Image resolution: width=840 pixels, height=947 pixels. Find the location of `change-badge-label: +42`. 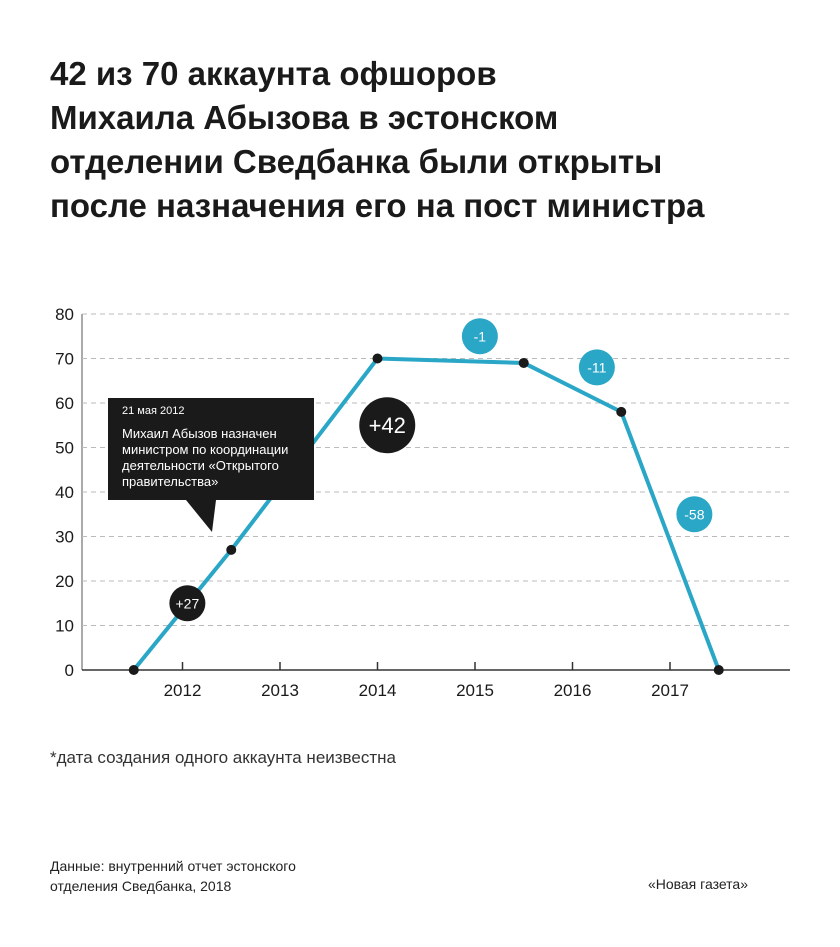

change-badge-label: +42 is located at coordinates (387, 425).